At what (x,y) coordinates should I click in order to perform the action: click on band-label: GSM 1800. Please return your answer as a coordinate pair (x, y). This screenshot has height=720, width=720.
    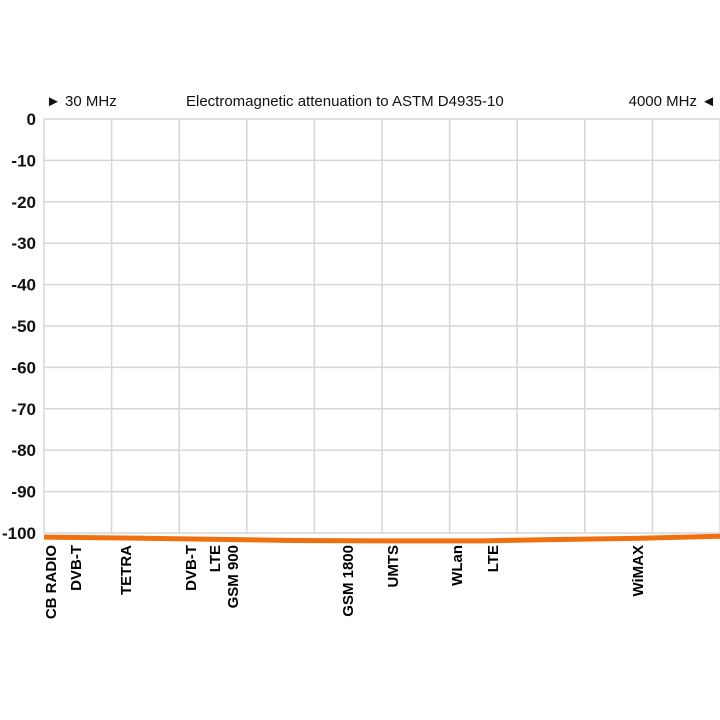
    Looking at the image, I should click on (348, 581).